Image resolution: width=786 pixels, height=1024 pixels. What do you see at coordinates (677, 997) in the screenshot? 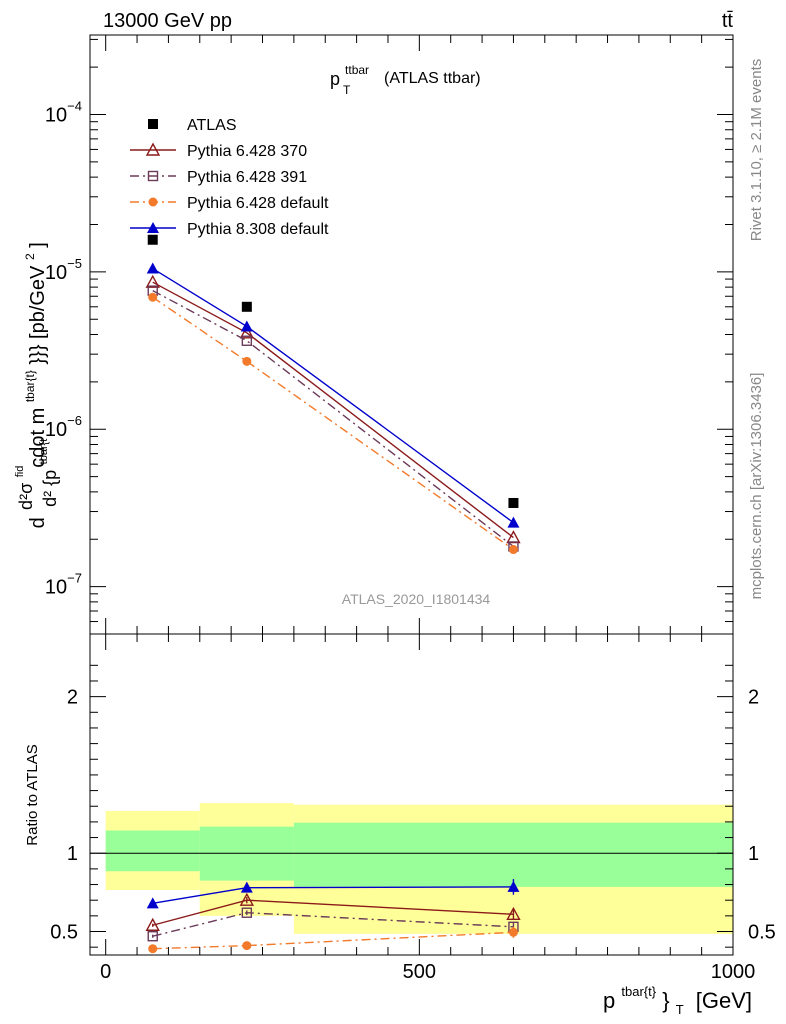
I see `ratio-xlabel: p tbar{t} } T [GeV]` at bounding box center [677, 997].